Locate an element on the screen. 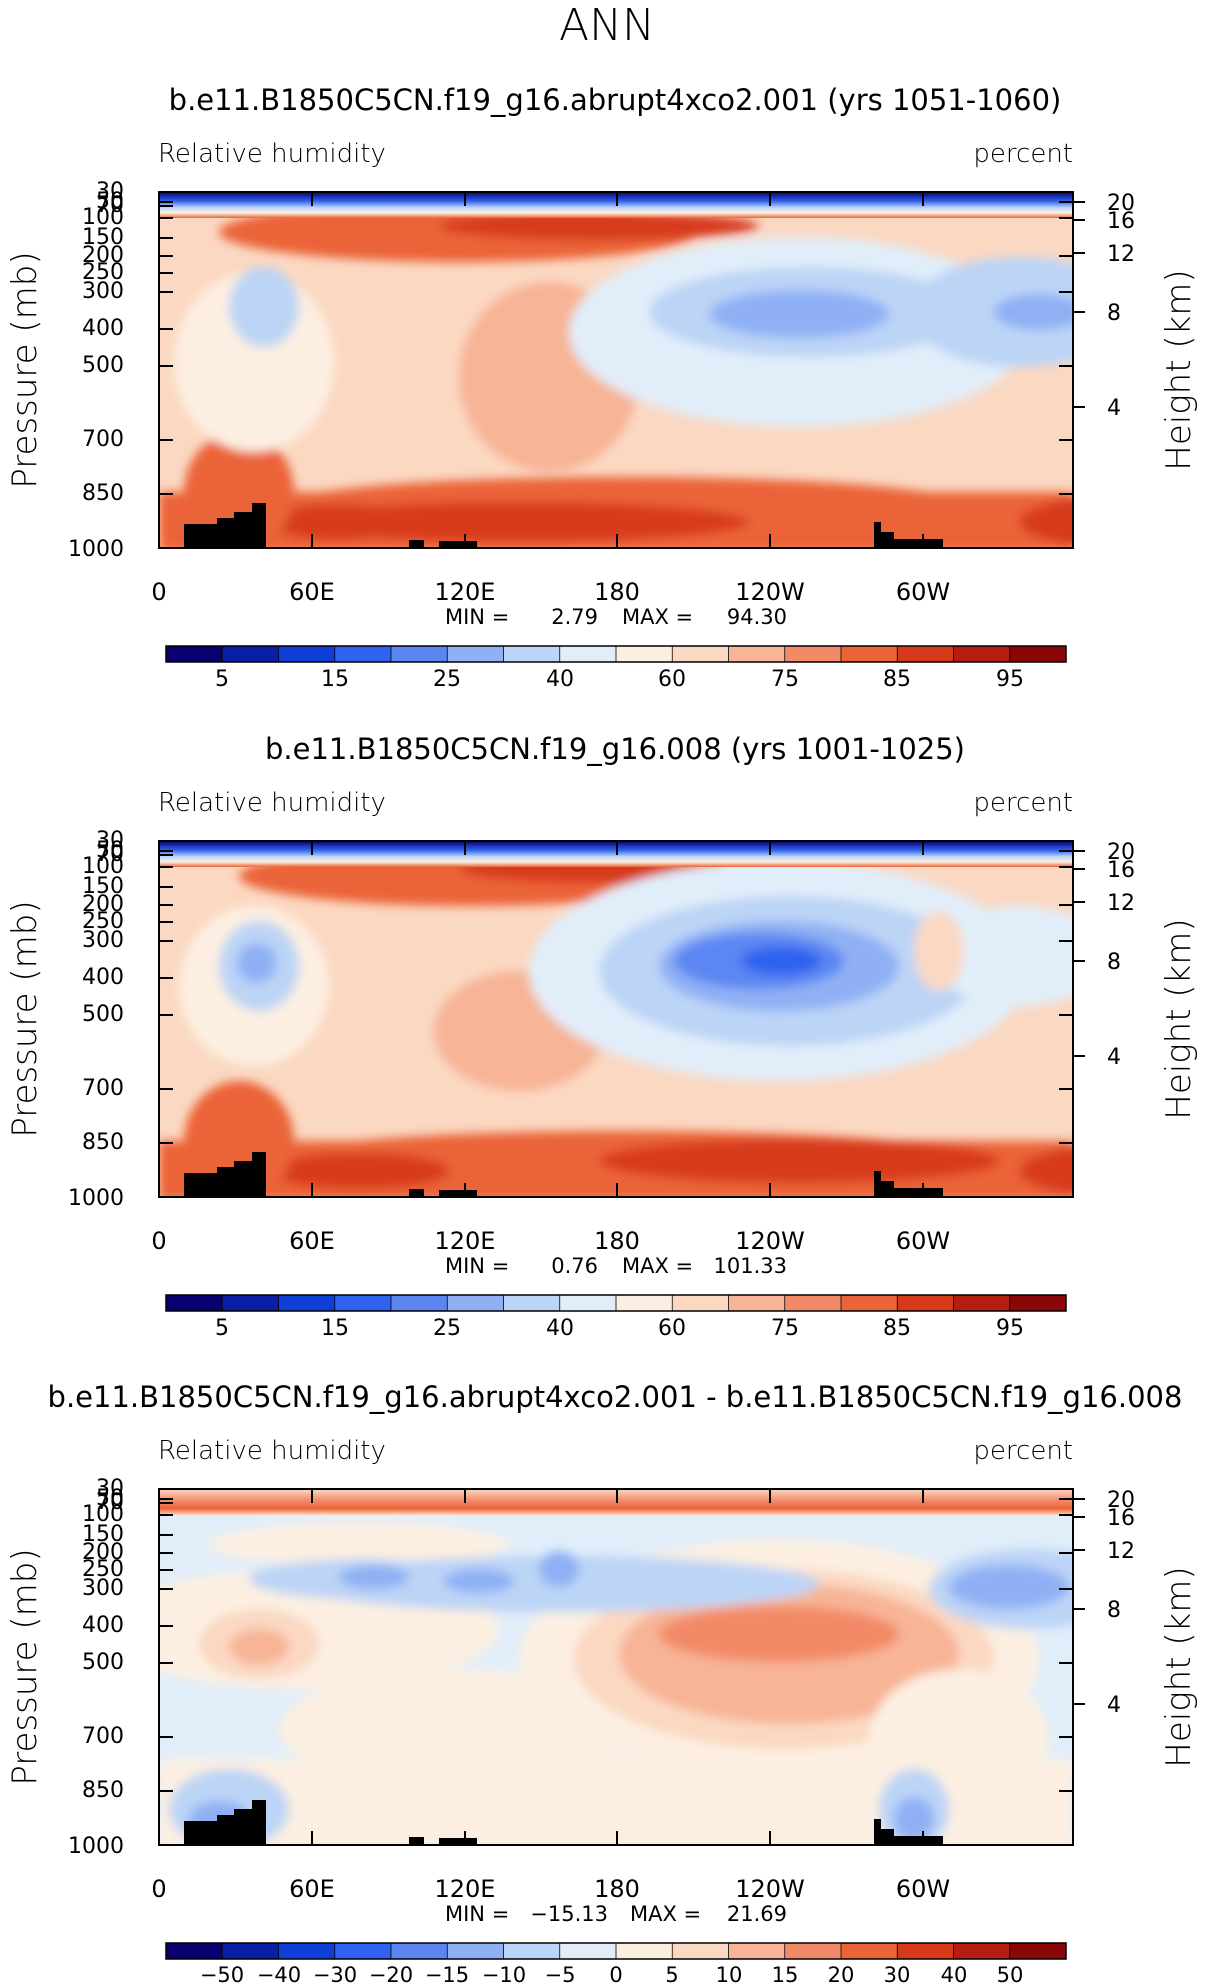 The image size is (1230, 1987). panel-2-minmax: MIN = 0.76 MAX = 101.33 is located at coordinates (616, 1266).